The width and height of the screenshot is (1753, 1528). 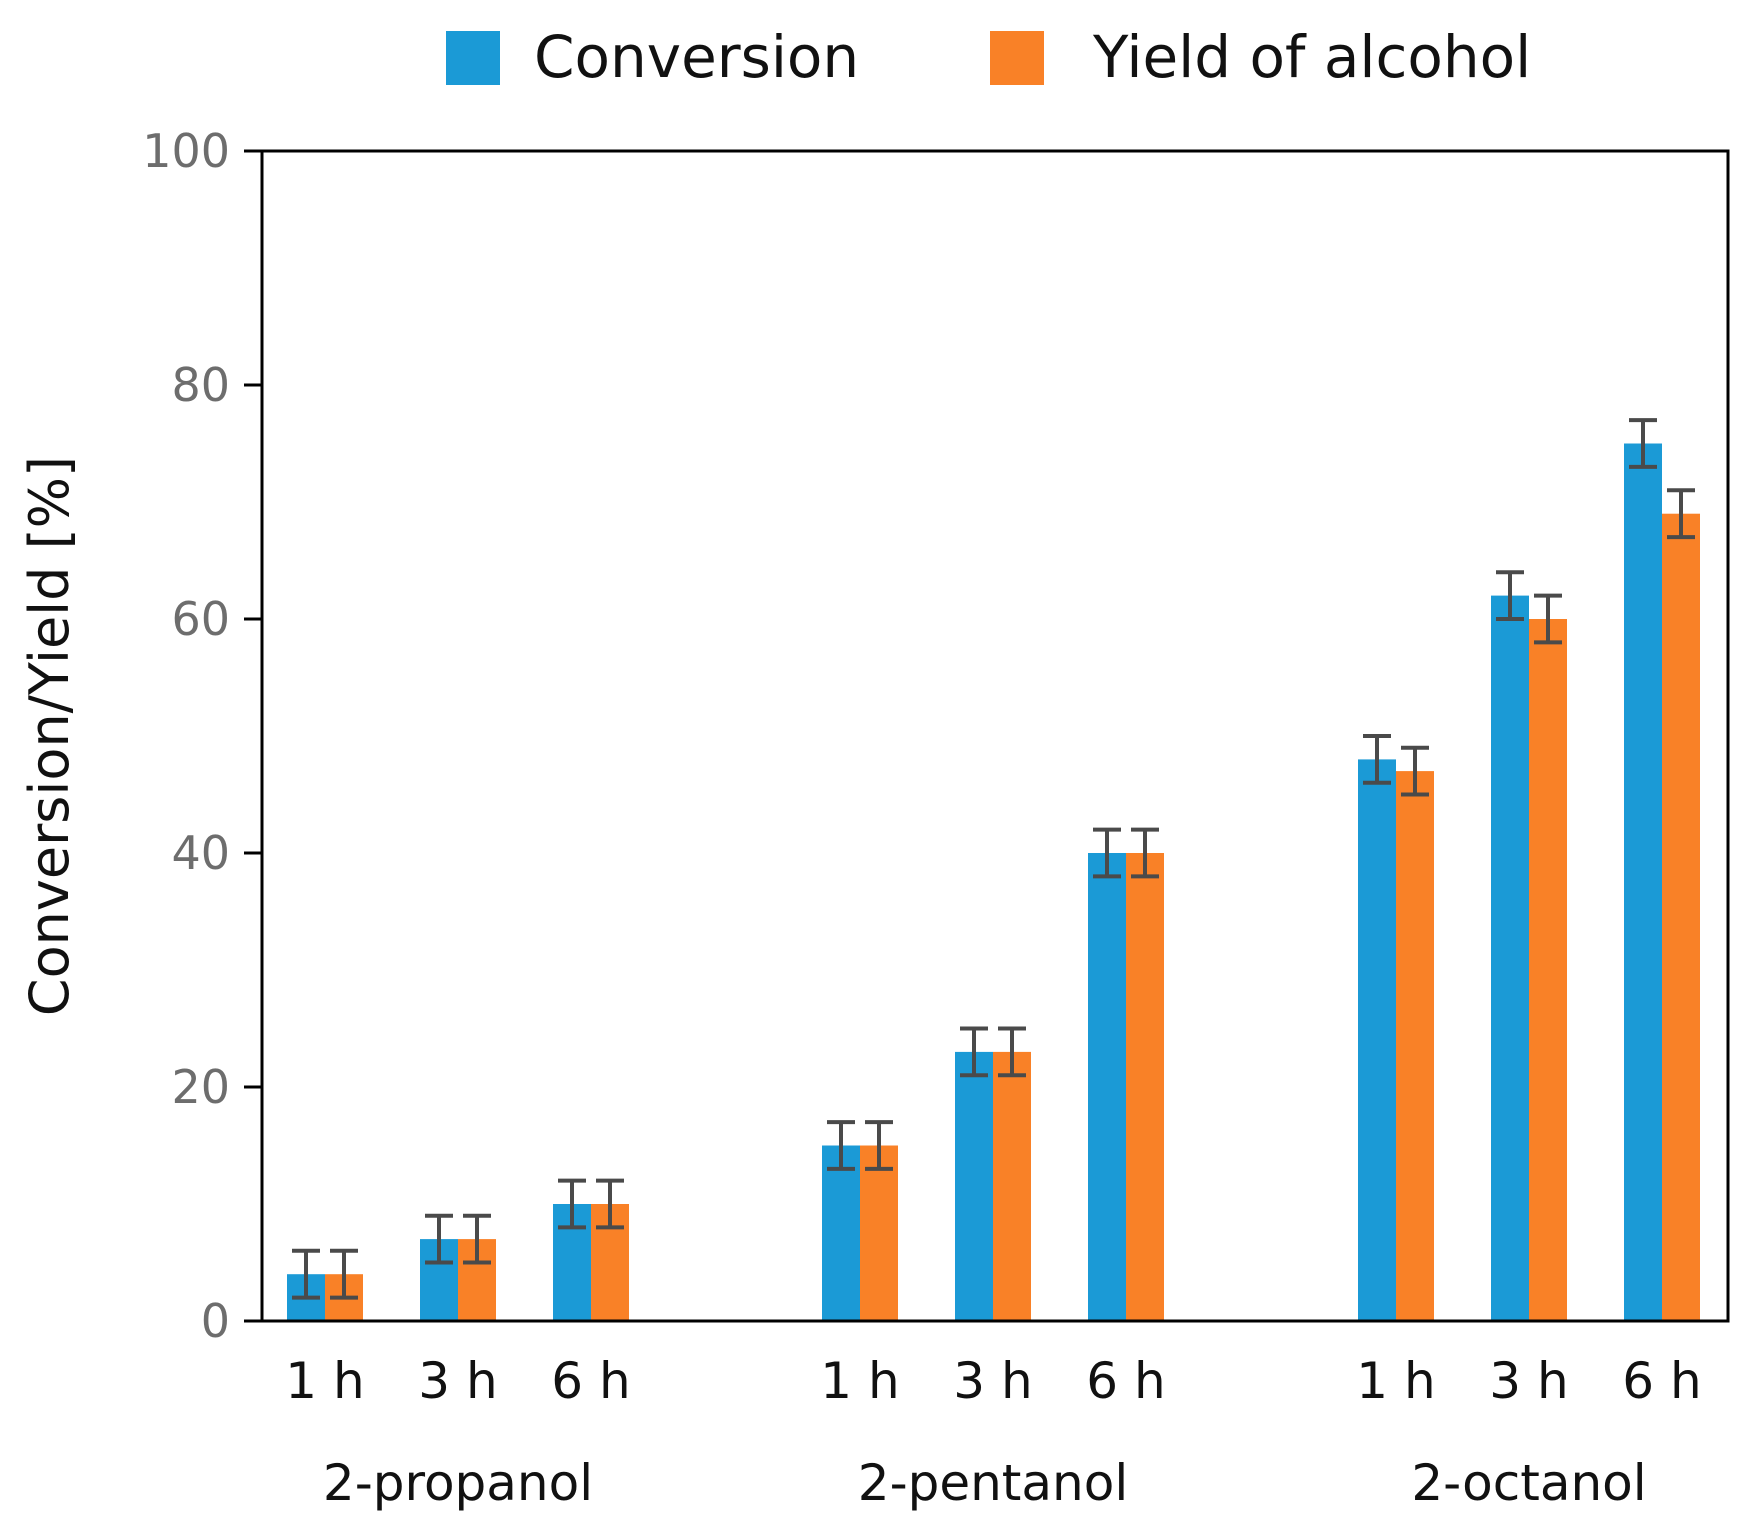 I want to click on y-axis-title: Conversion/Yield [%], so click(x=49, y=736).